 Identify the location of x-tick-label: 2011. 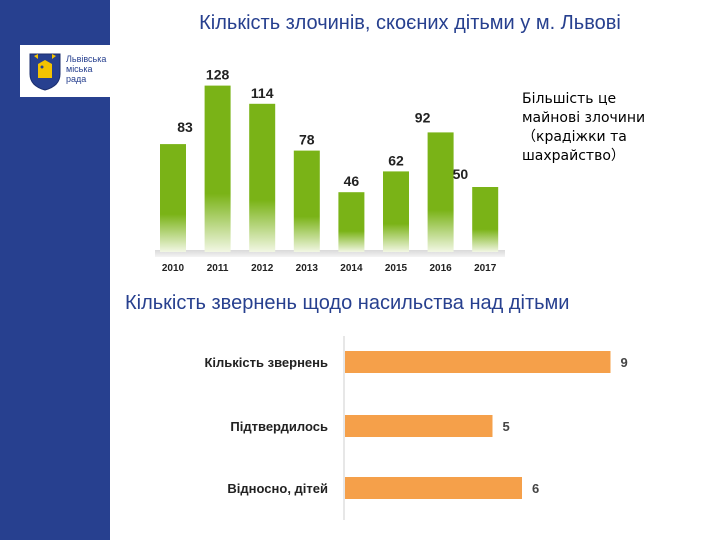
(218, 268).